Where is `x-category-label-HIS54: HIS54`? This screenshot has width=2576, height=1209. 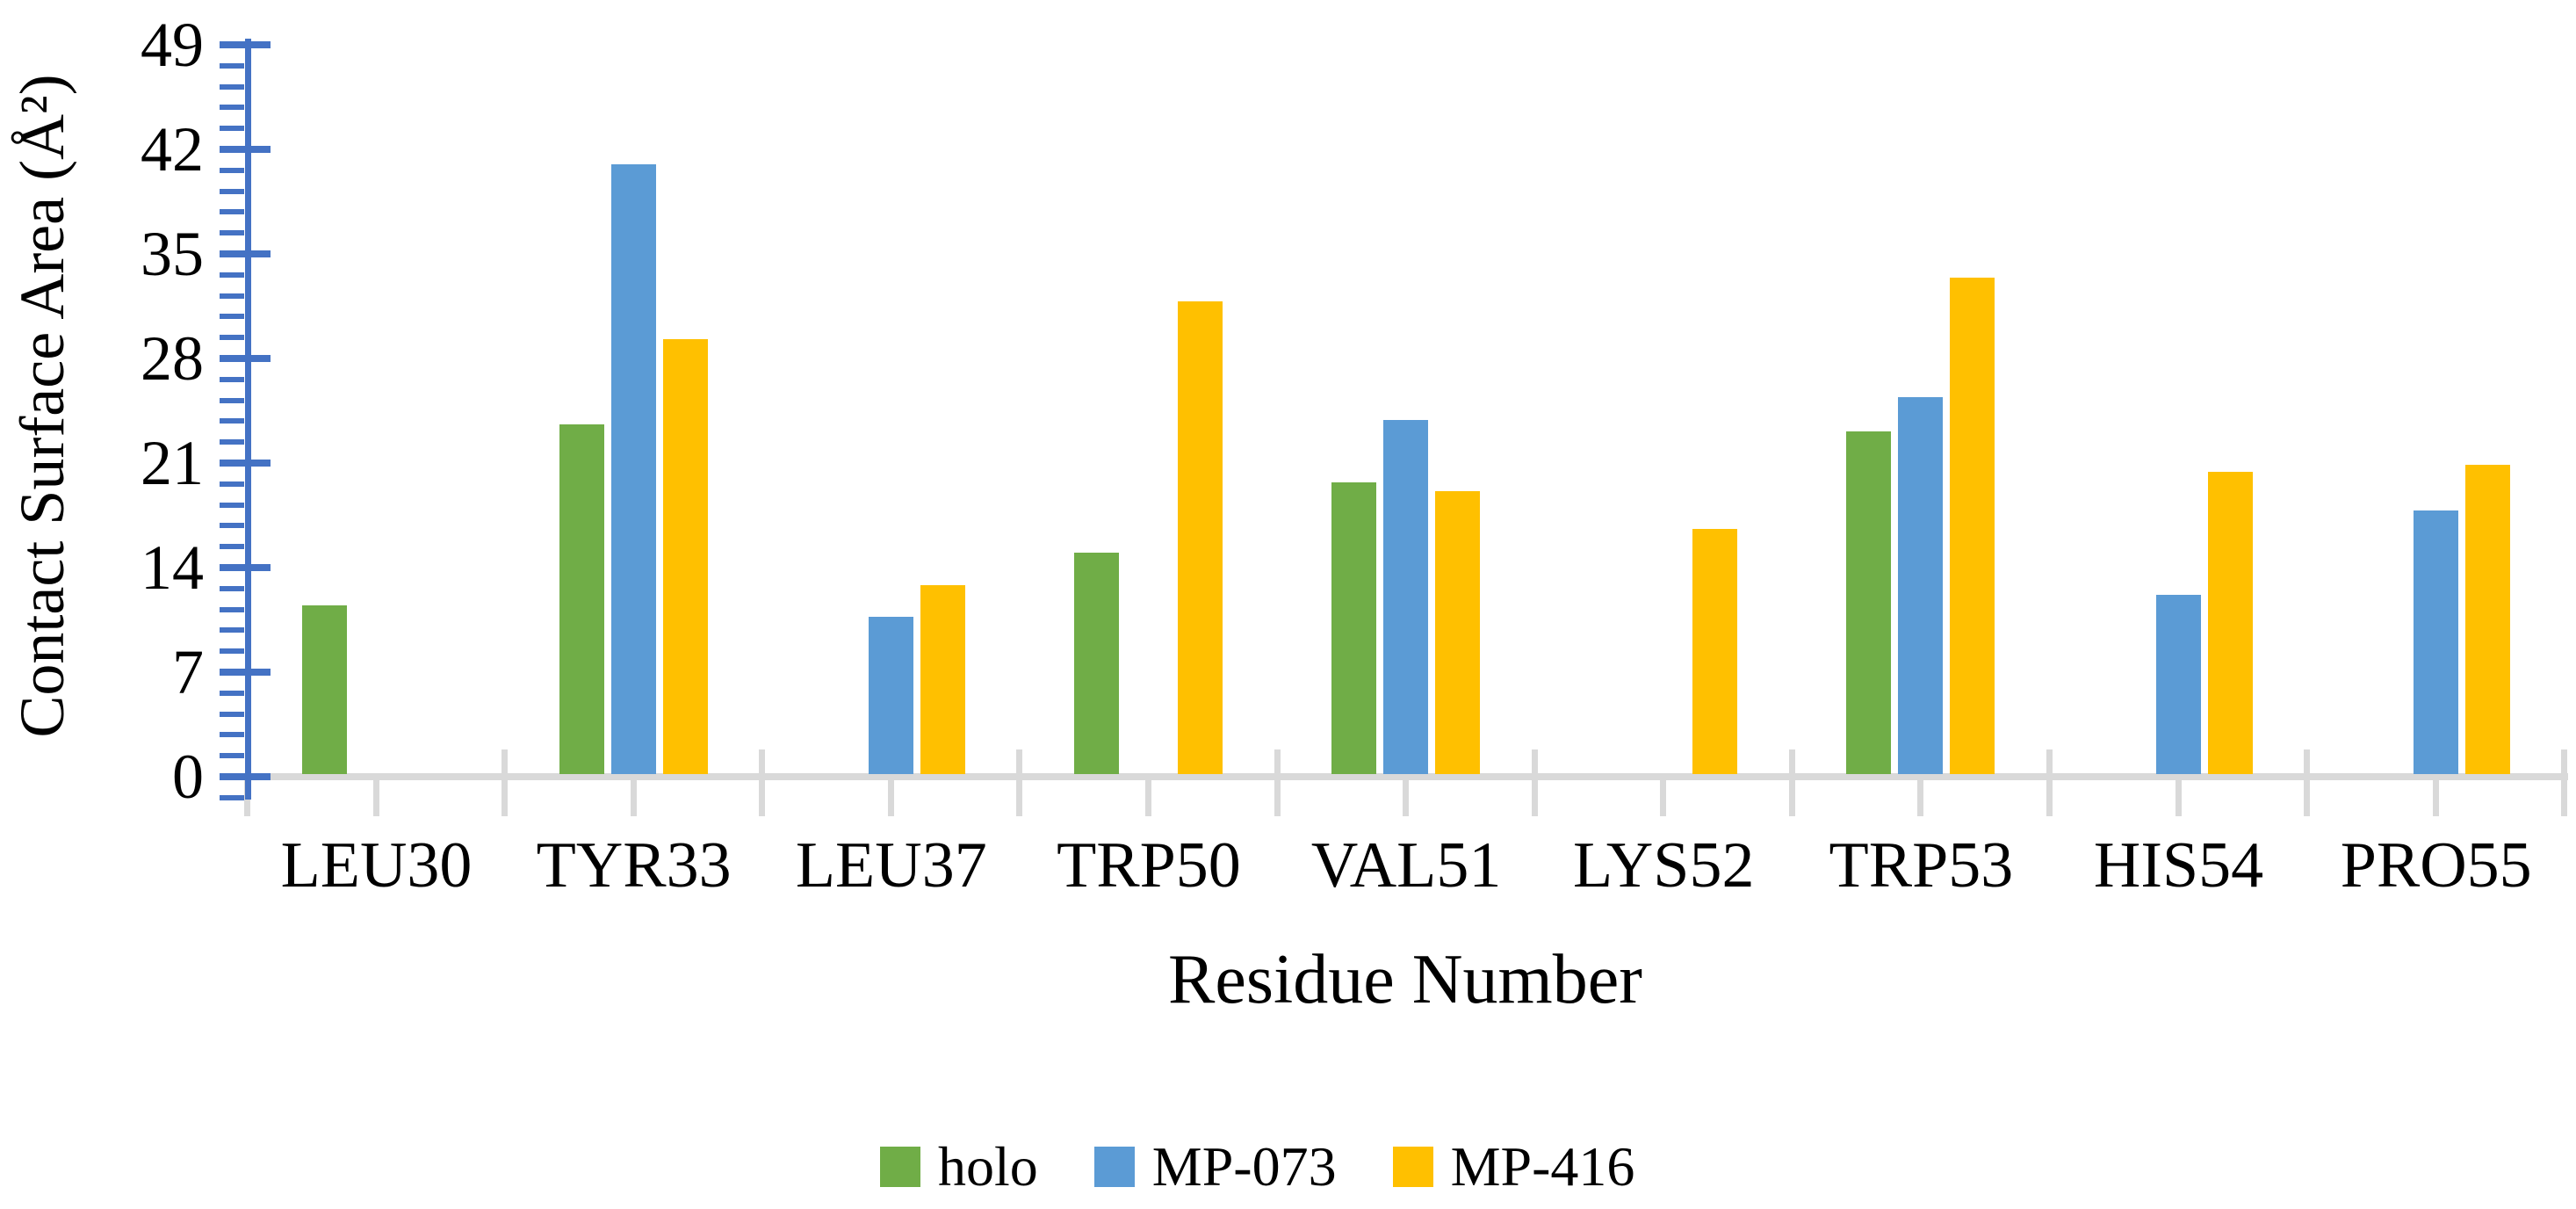
x-category-label-HIS54: HIS54 is located at coordinates (2178, 865).